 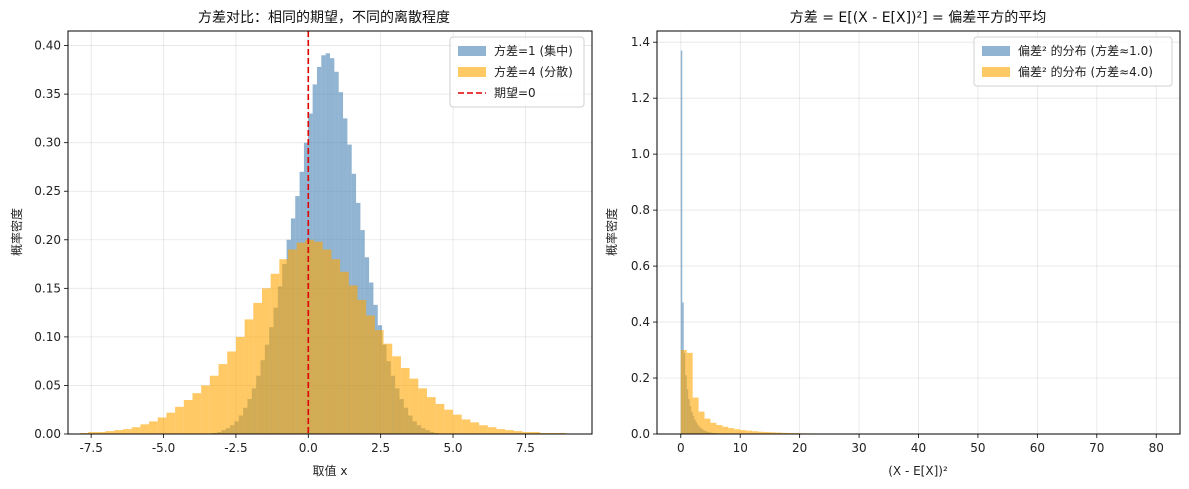 What do you see at coordinates (47, 337) in the screenshot?
I see `y-tick-label: 0.10` at bounding box center [47, 337].